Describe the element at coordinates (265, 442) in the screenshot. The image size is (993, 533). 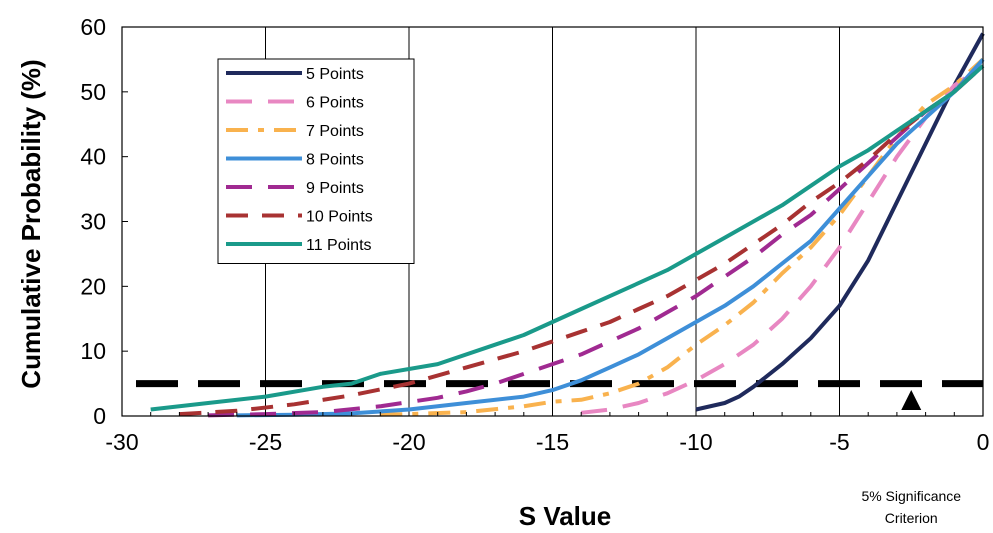
I see `x-tick-label-1: -25` at that location.